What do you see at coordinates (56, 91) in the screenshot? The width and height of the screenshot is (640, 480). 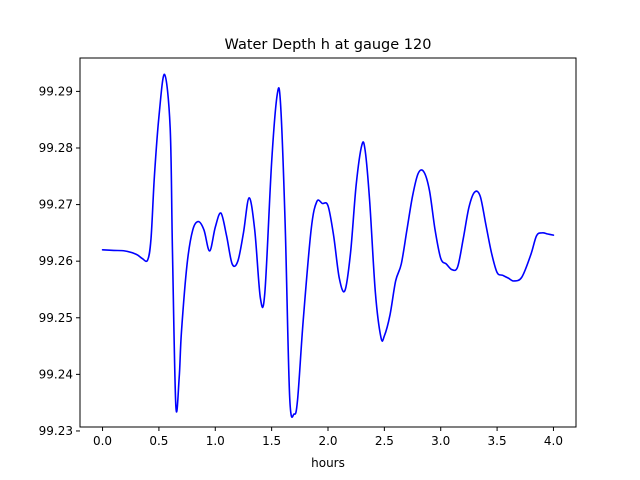 I see `y-tick-label: 99.29` at bounding box center [56, 91].